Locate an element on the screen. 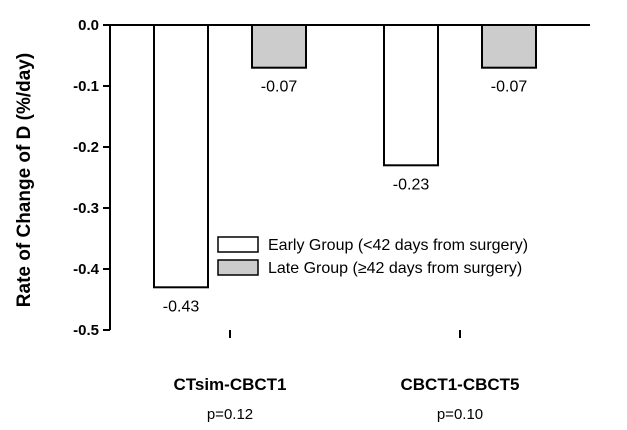  p-value-label: p=0.12 is located at coordinates (230, 414).